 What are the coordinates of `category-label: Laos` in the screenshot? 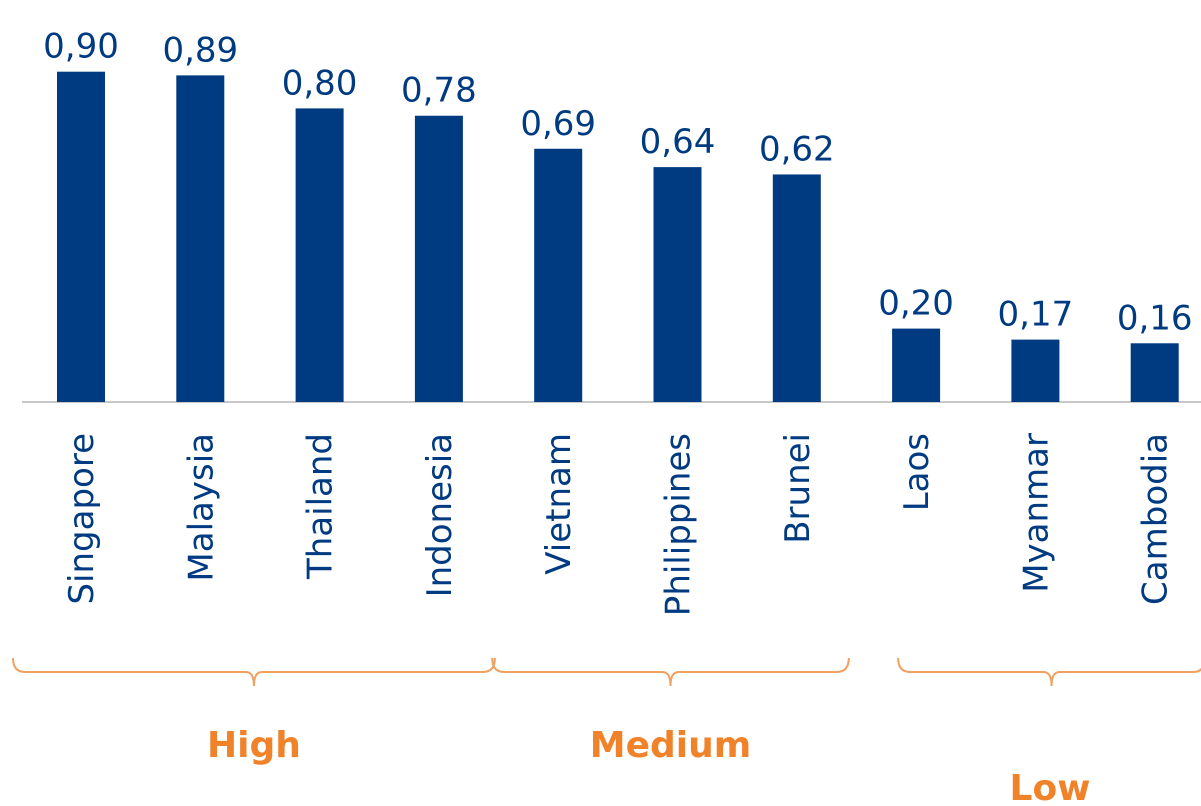 It's located at (917, 472).